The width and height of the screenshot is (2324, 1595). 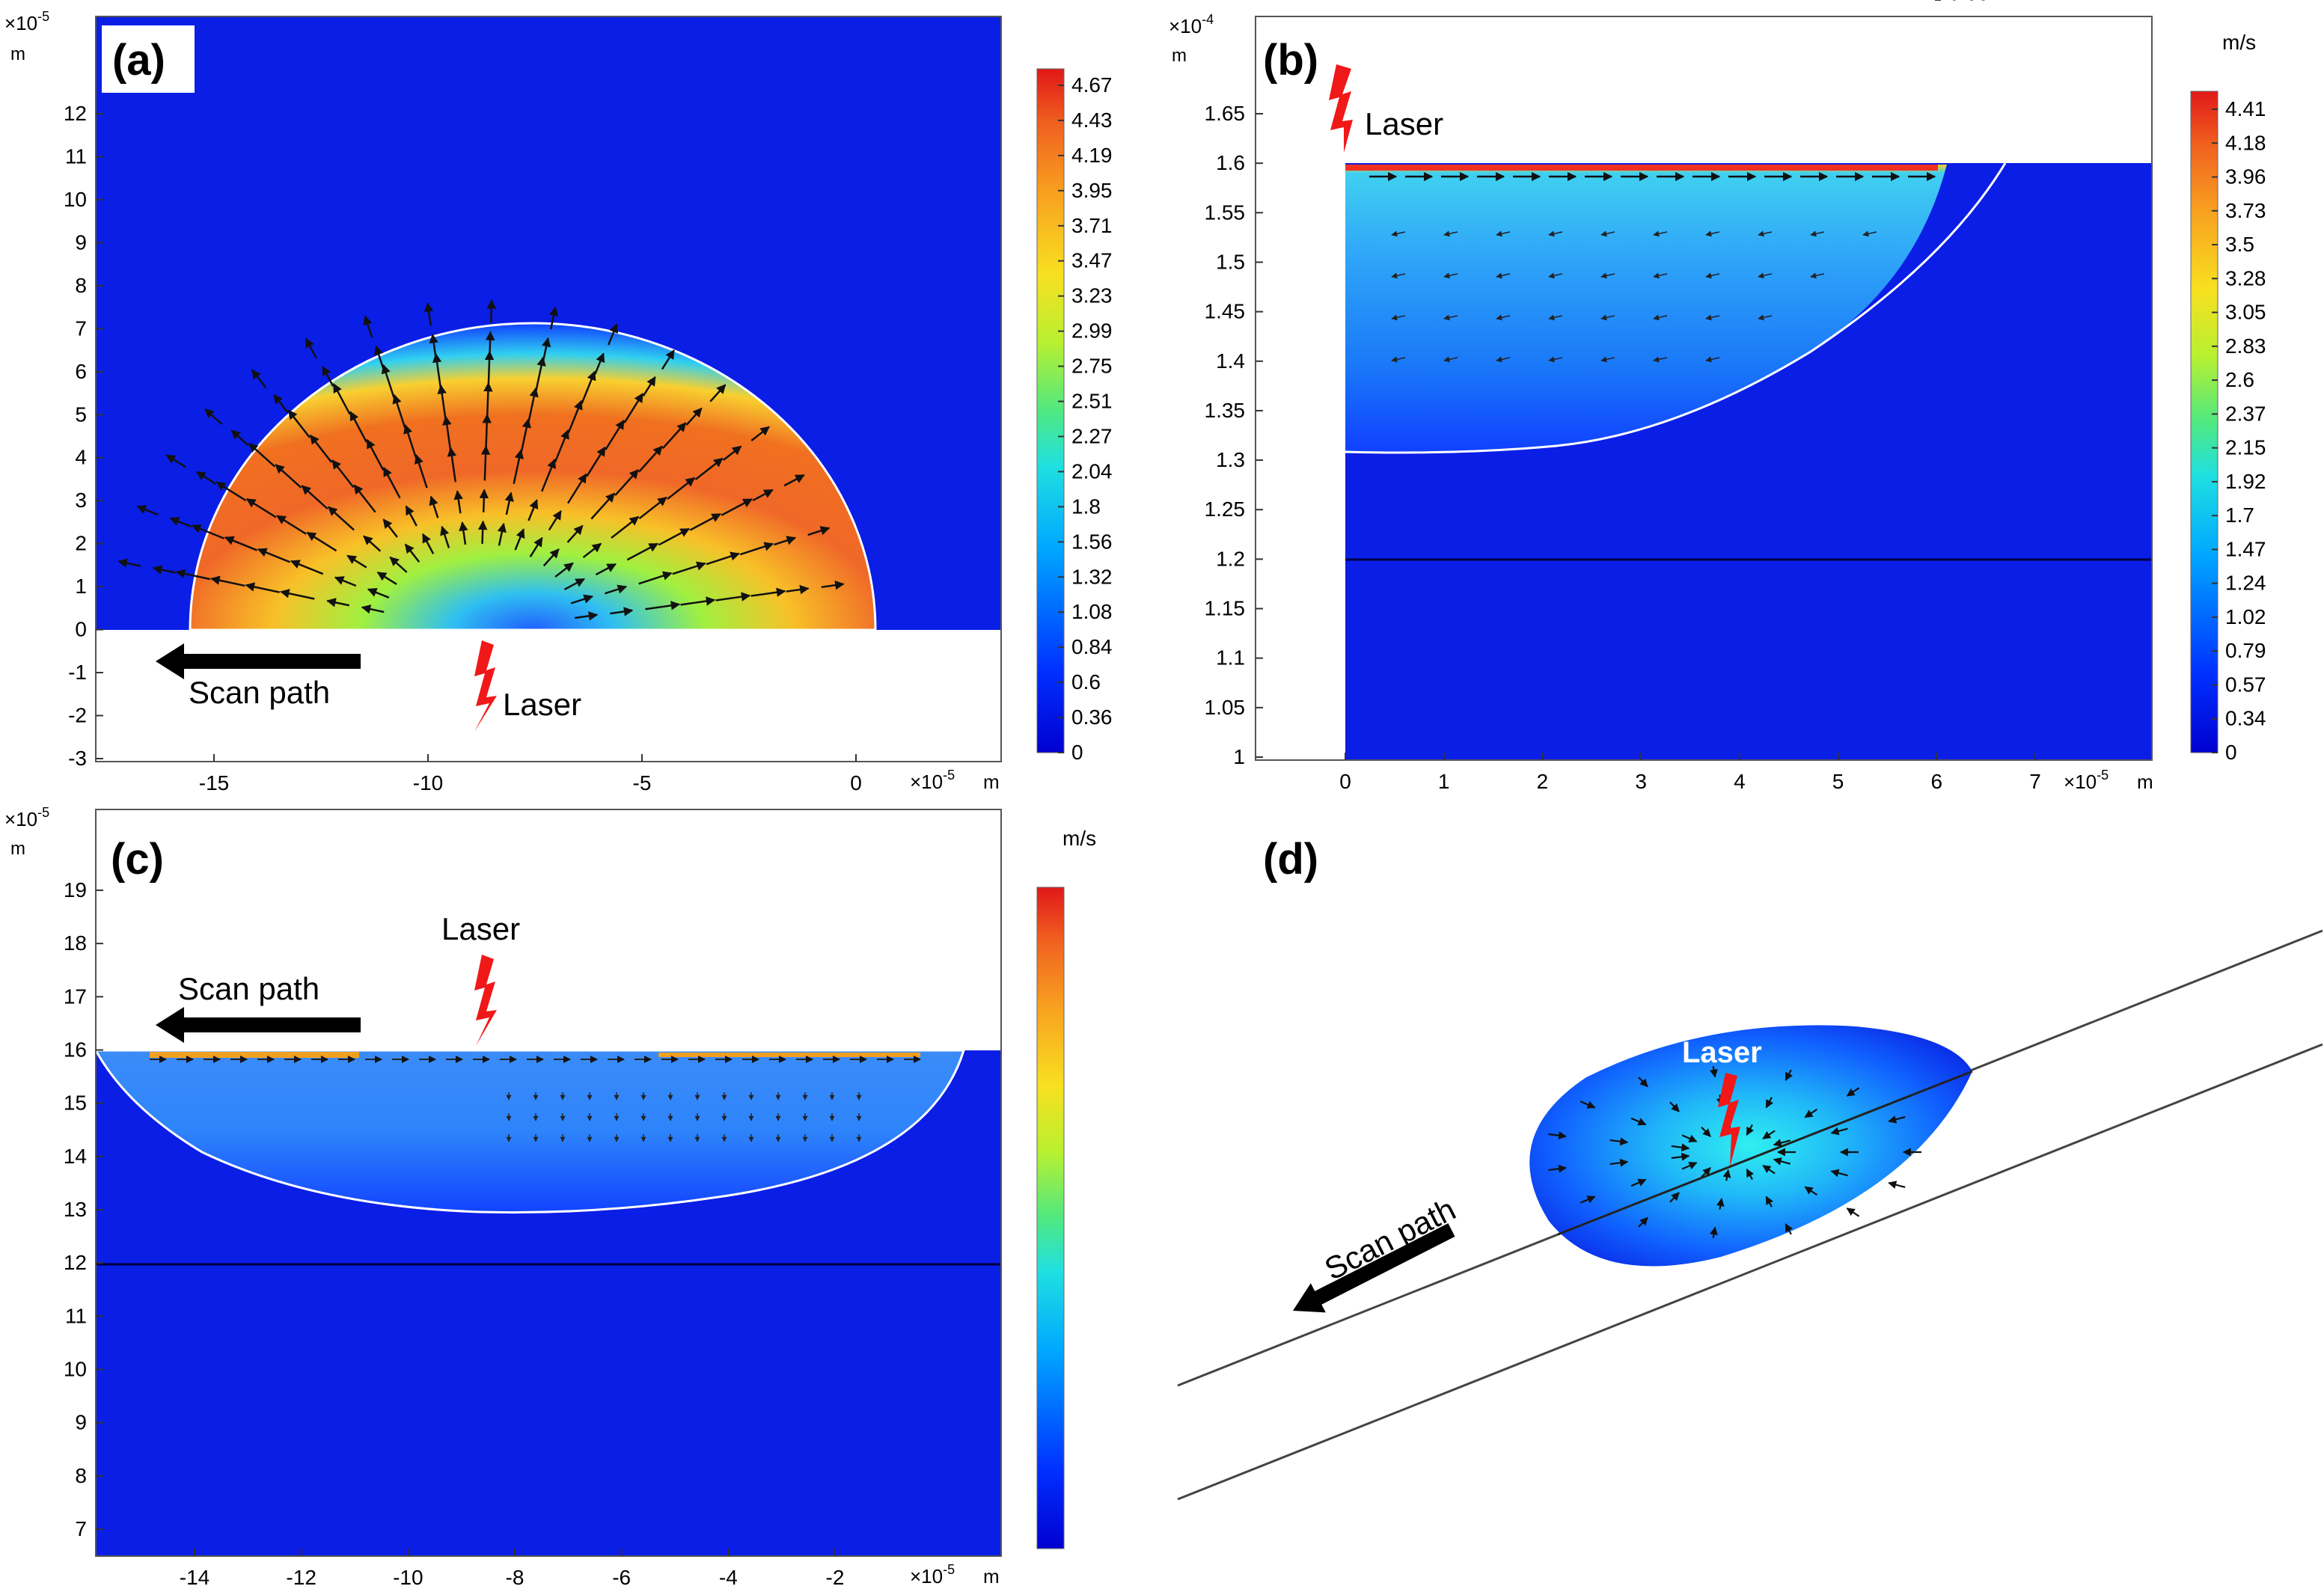 I want to click on panel-b-colorbar-tick-label: 3.05, so click(x=2245, y=312).